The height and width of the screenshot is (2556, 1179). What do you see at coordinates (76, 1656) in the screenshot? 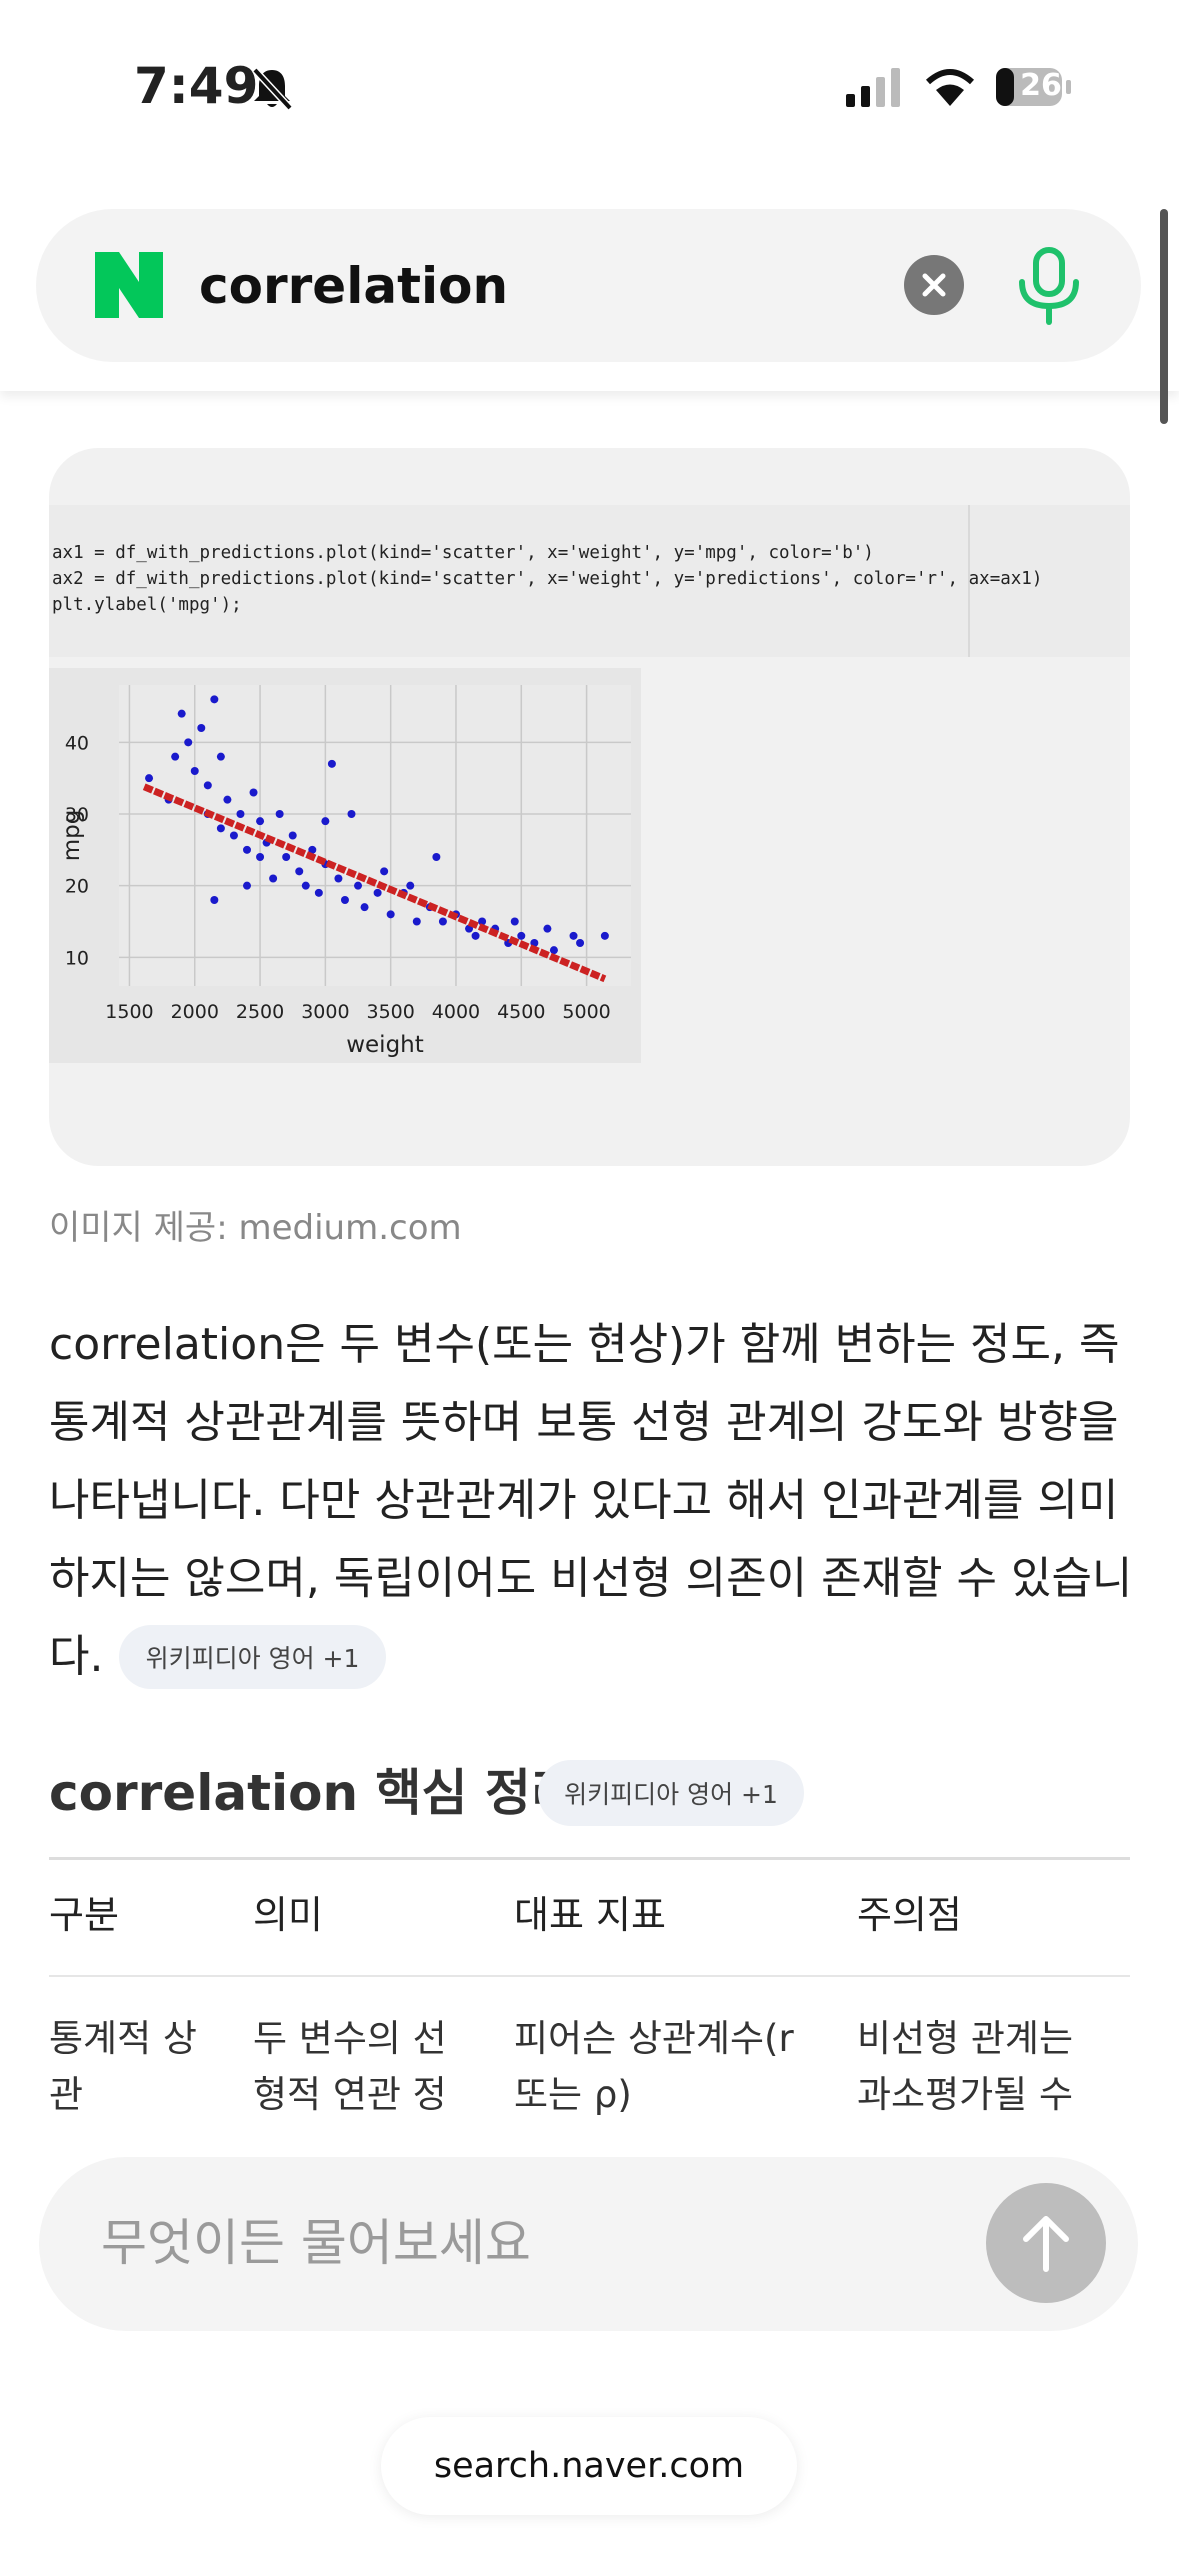
I see `answer-line: 다.` at bounding box center [76, 1656].